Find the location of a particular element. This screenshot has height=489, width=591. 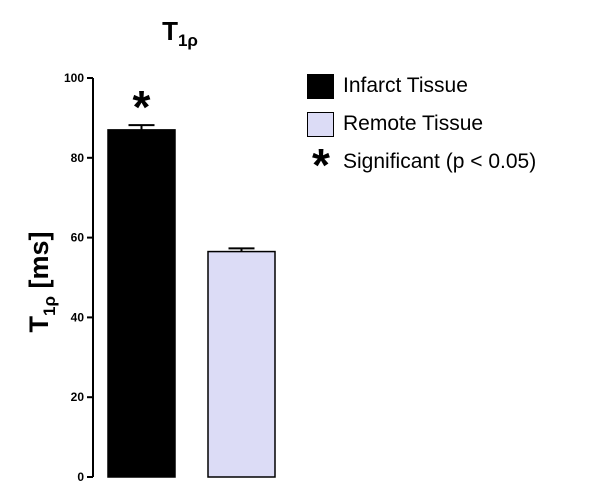

legend-swatch-remote is located at coordinates (320, 124).